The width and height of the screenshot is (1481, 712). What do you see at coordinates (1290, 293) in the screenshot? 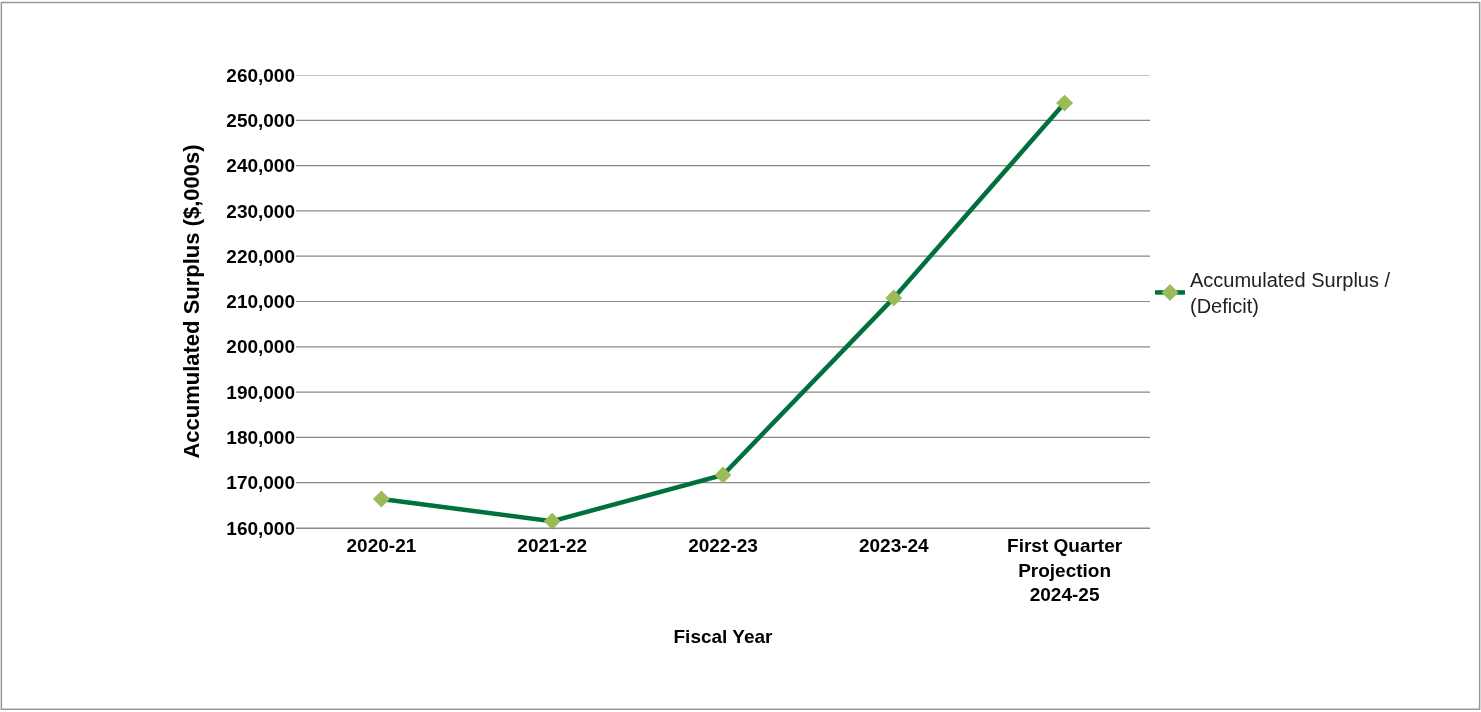
I see `legend-label: Accumulated Surplus / (Deficit)` at bounding box center [1290, 293].